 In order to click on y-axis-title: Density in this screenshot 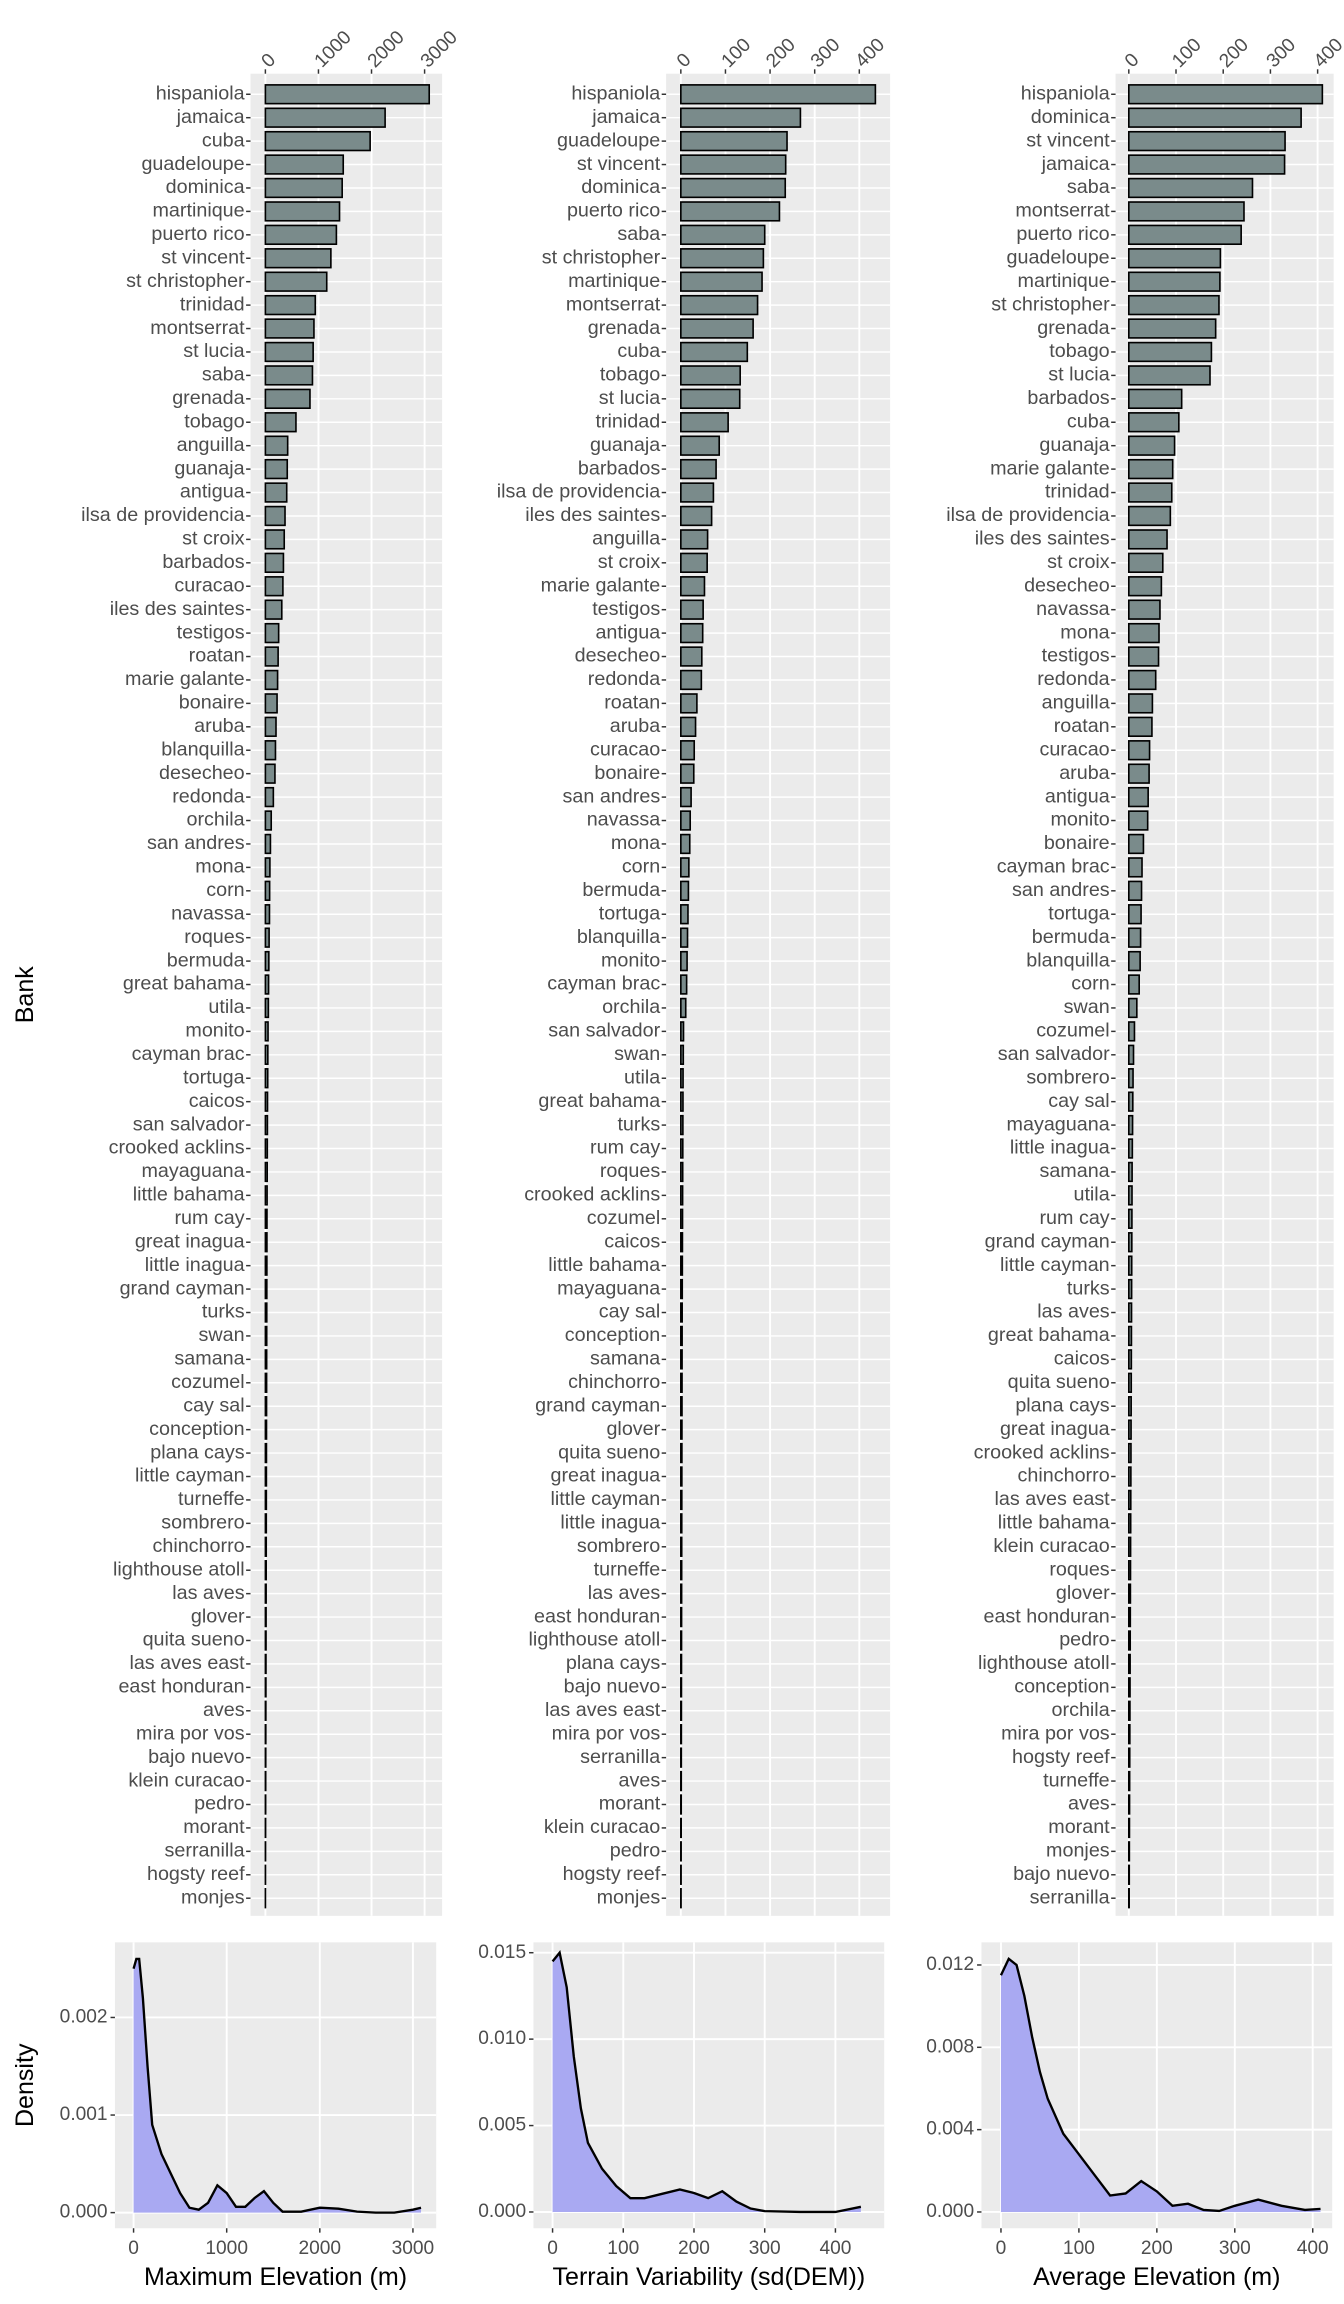, I will do `click(25, 2085)`.